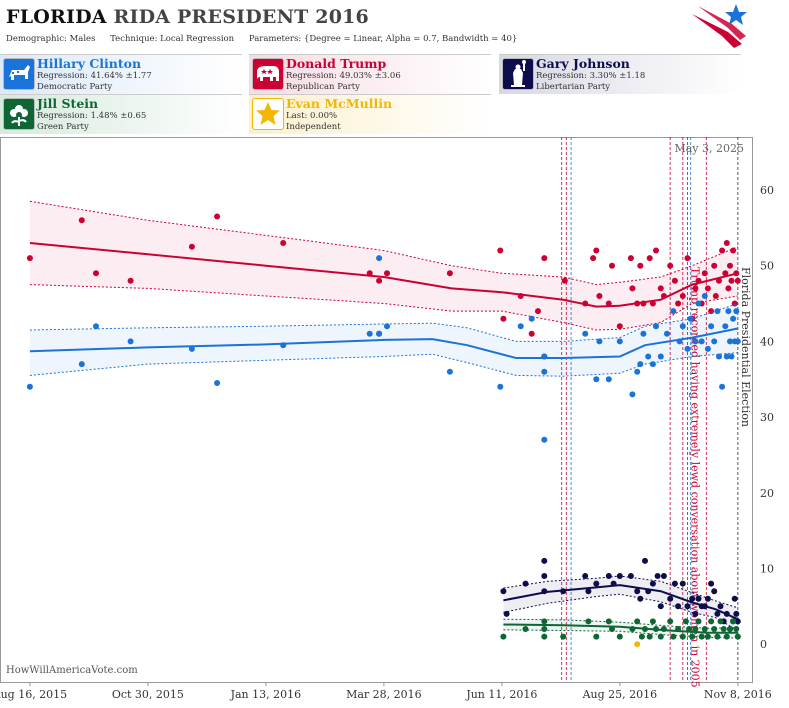 This screenshot has width=789, height=708. I want to click on upper-bound-line, so click(383, 322).